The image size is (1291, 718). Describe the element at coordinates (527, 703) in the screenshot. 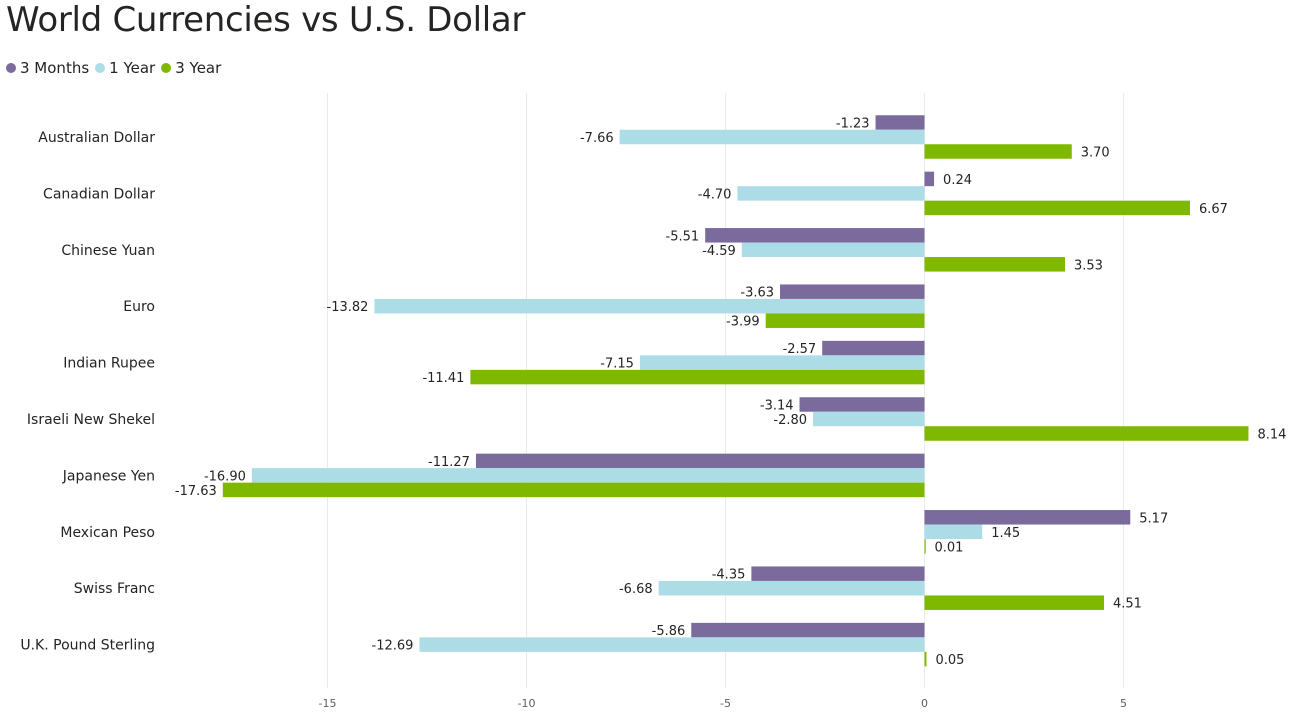

I see `x-tick-label: -10` at that location.